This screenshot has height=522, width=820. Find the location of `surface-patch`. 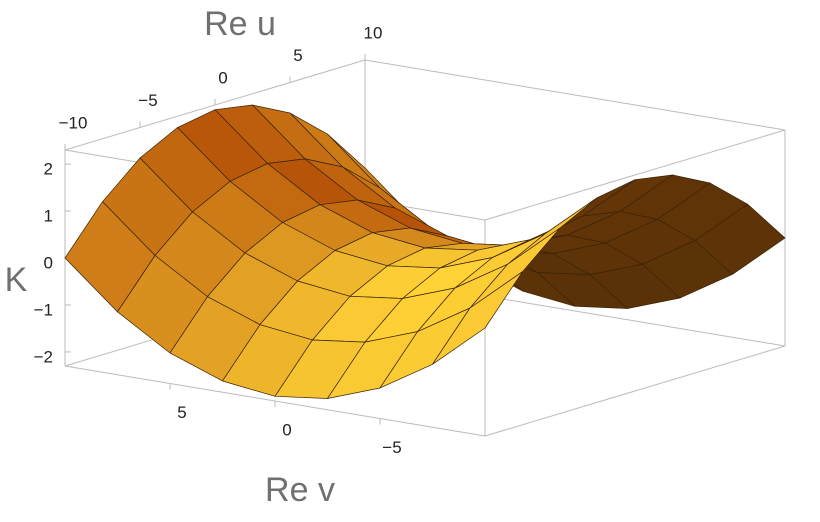

surface-patch is located at coordinates (477, 318).